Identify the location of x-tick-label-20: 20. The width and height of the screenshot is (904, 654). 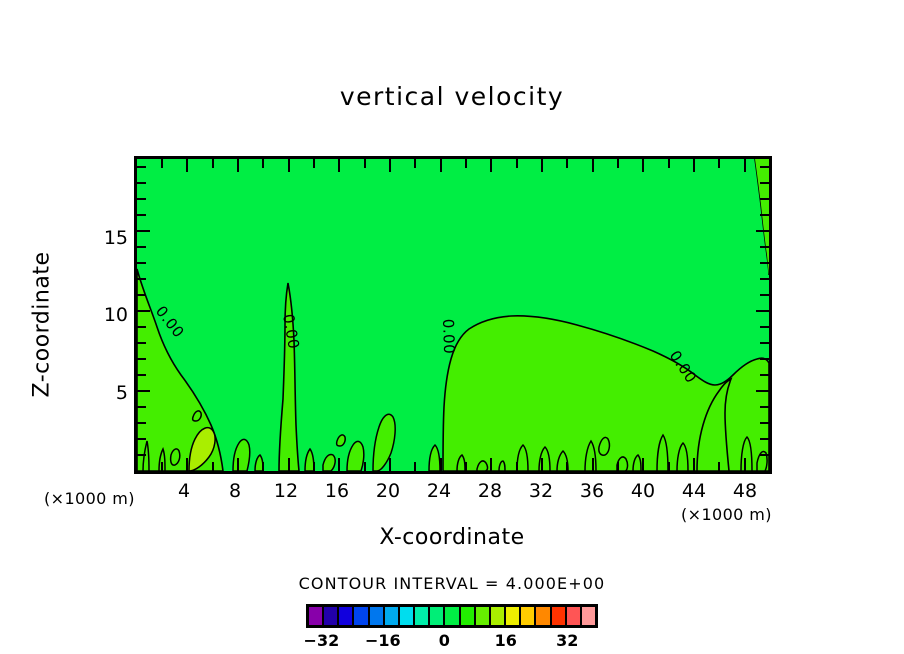
(388, 491).